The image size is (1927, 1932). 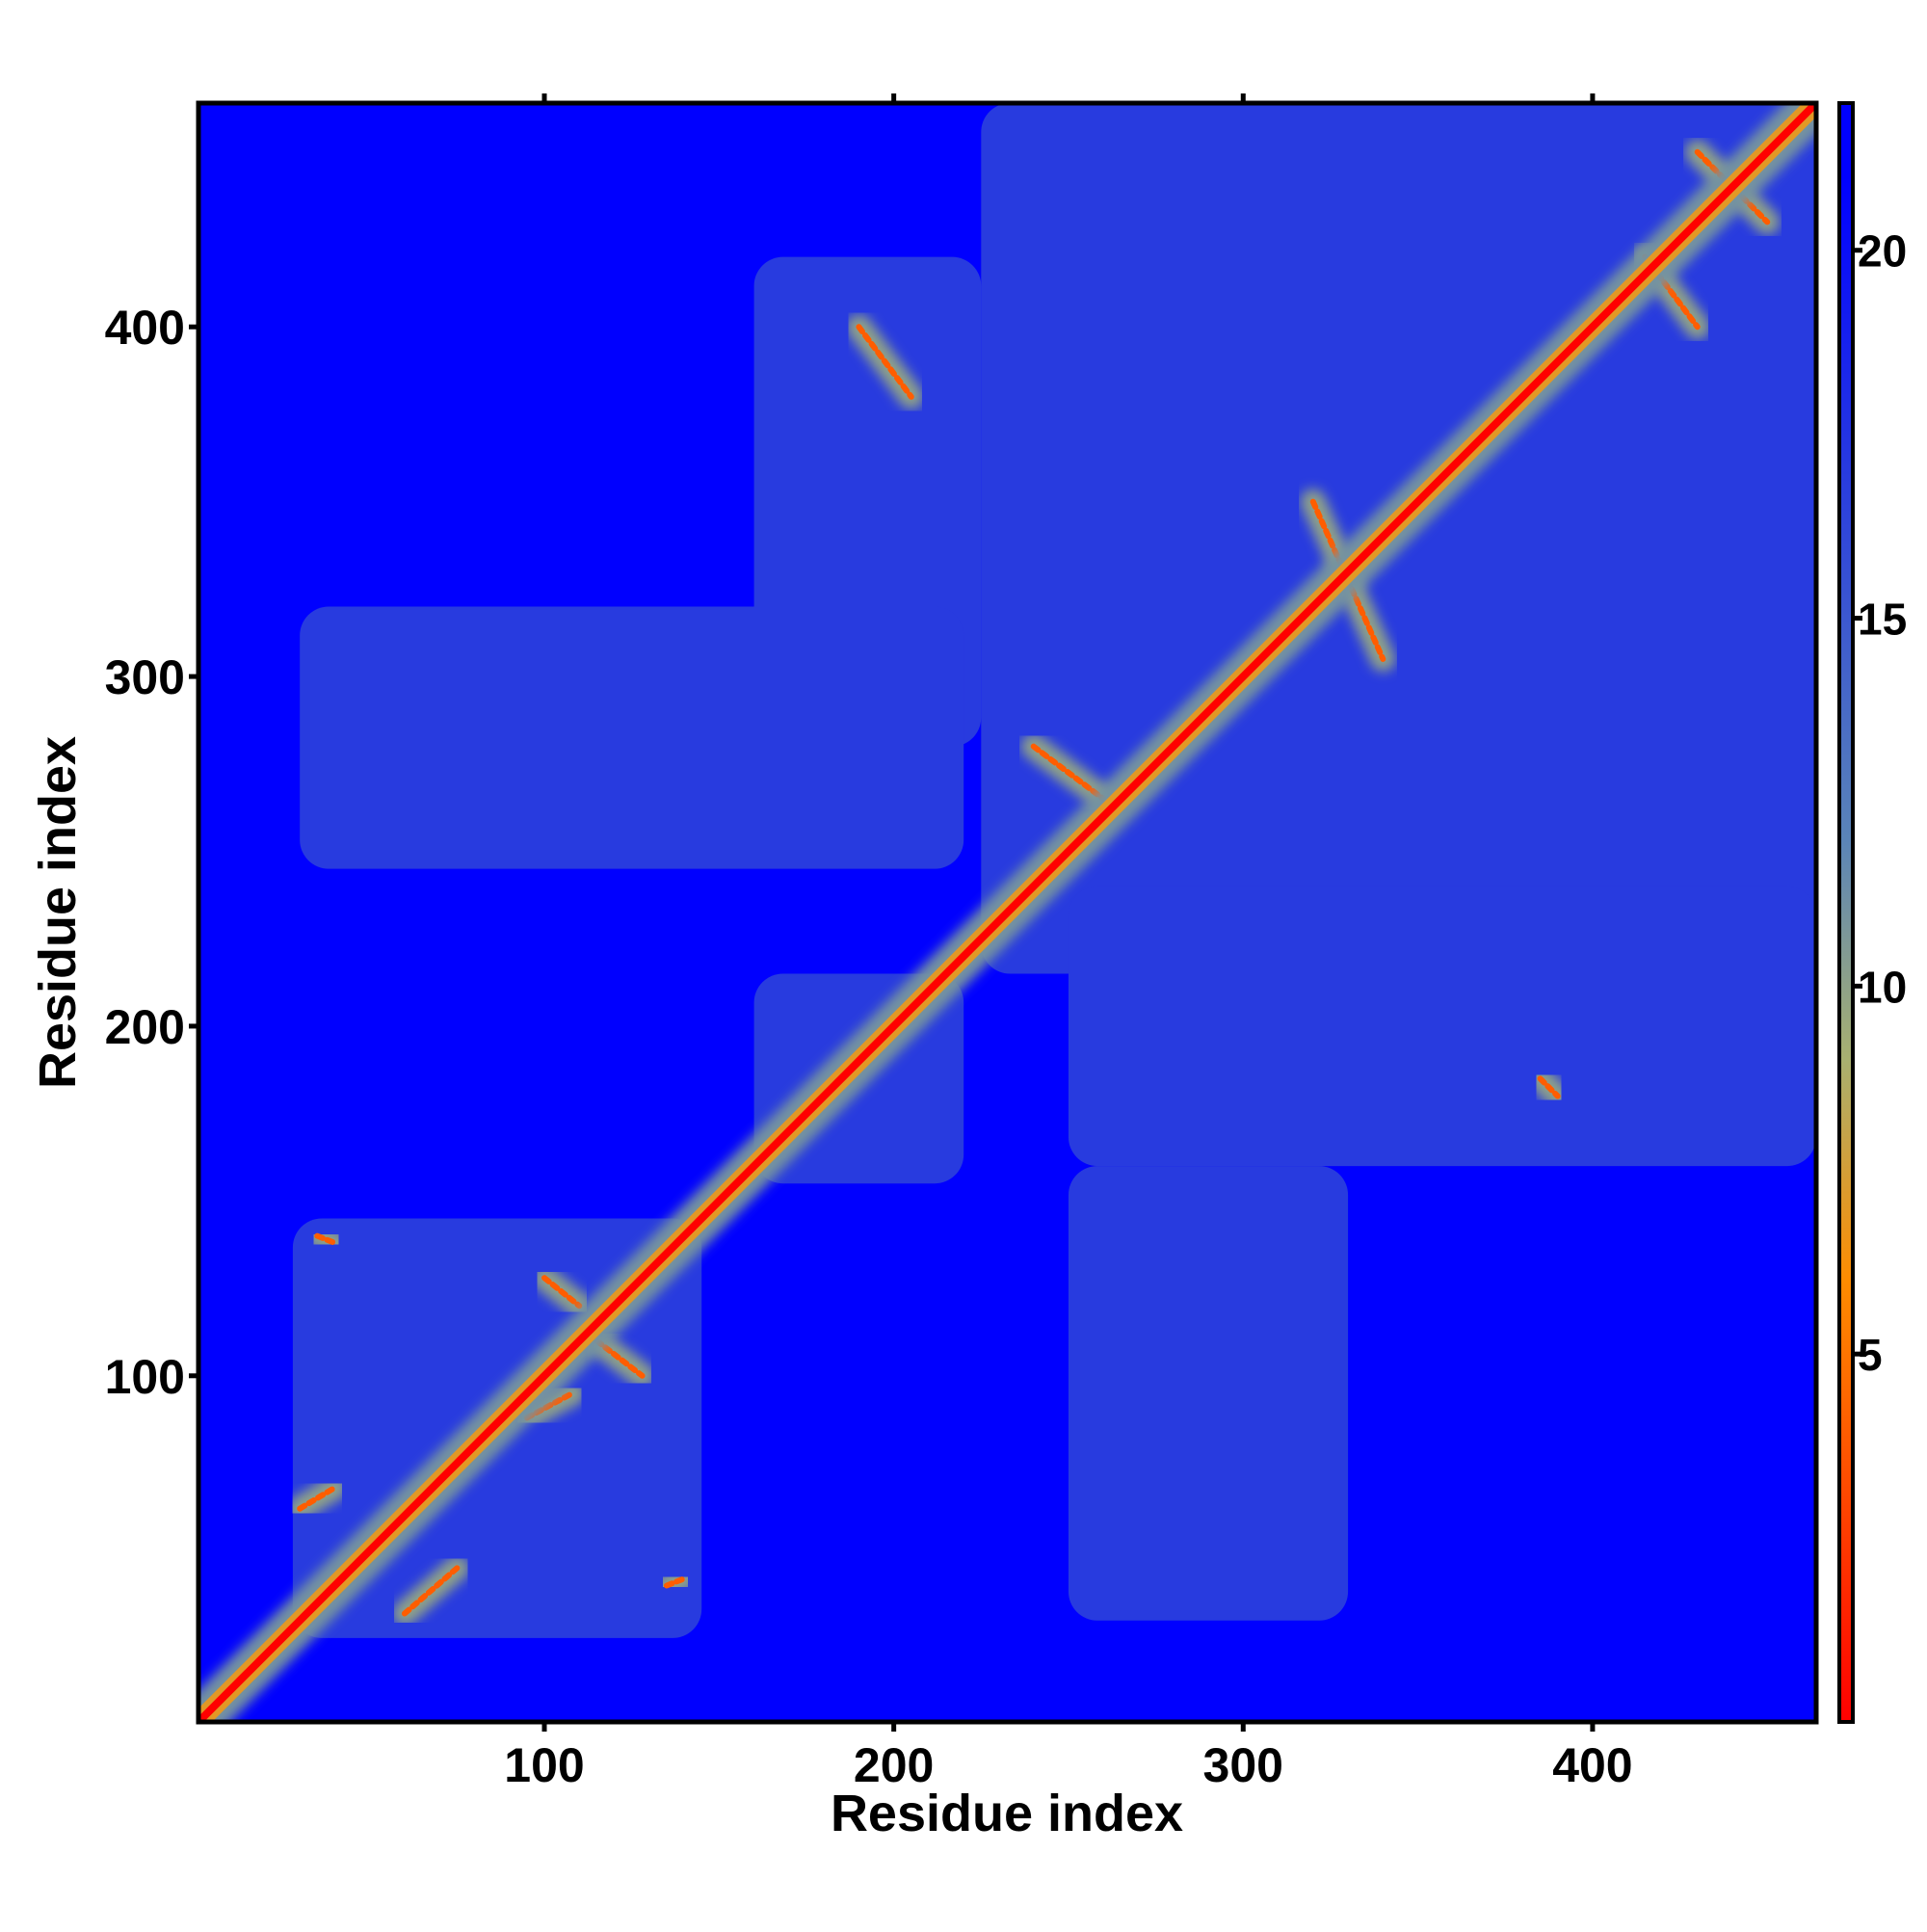 I want to click on colorbar-tick-label-15: 15, so click(x=1882, y=620).